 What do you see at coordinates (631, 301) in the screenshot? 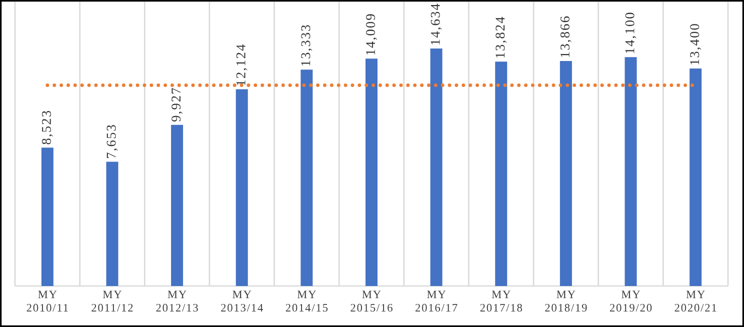
I see `x-tick-label: MY 2019/20` at bounding box center [631, 301].